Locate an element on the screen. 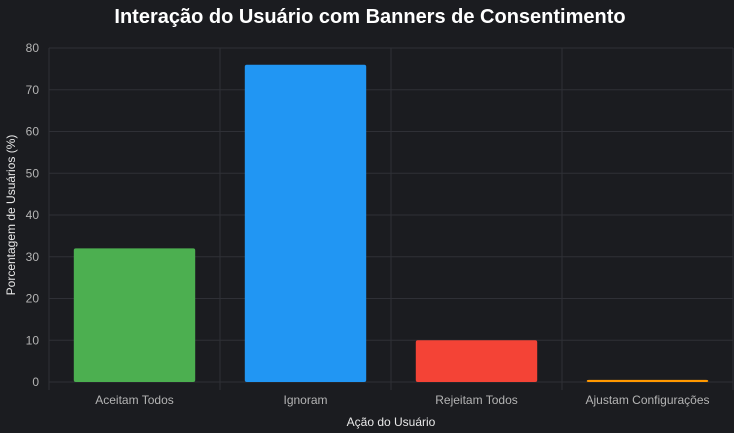  y-tick-label: 70 is located at coordinates (33, 90).